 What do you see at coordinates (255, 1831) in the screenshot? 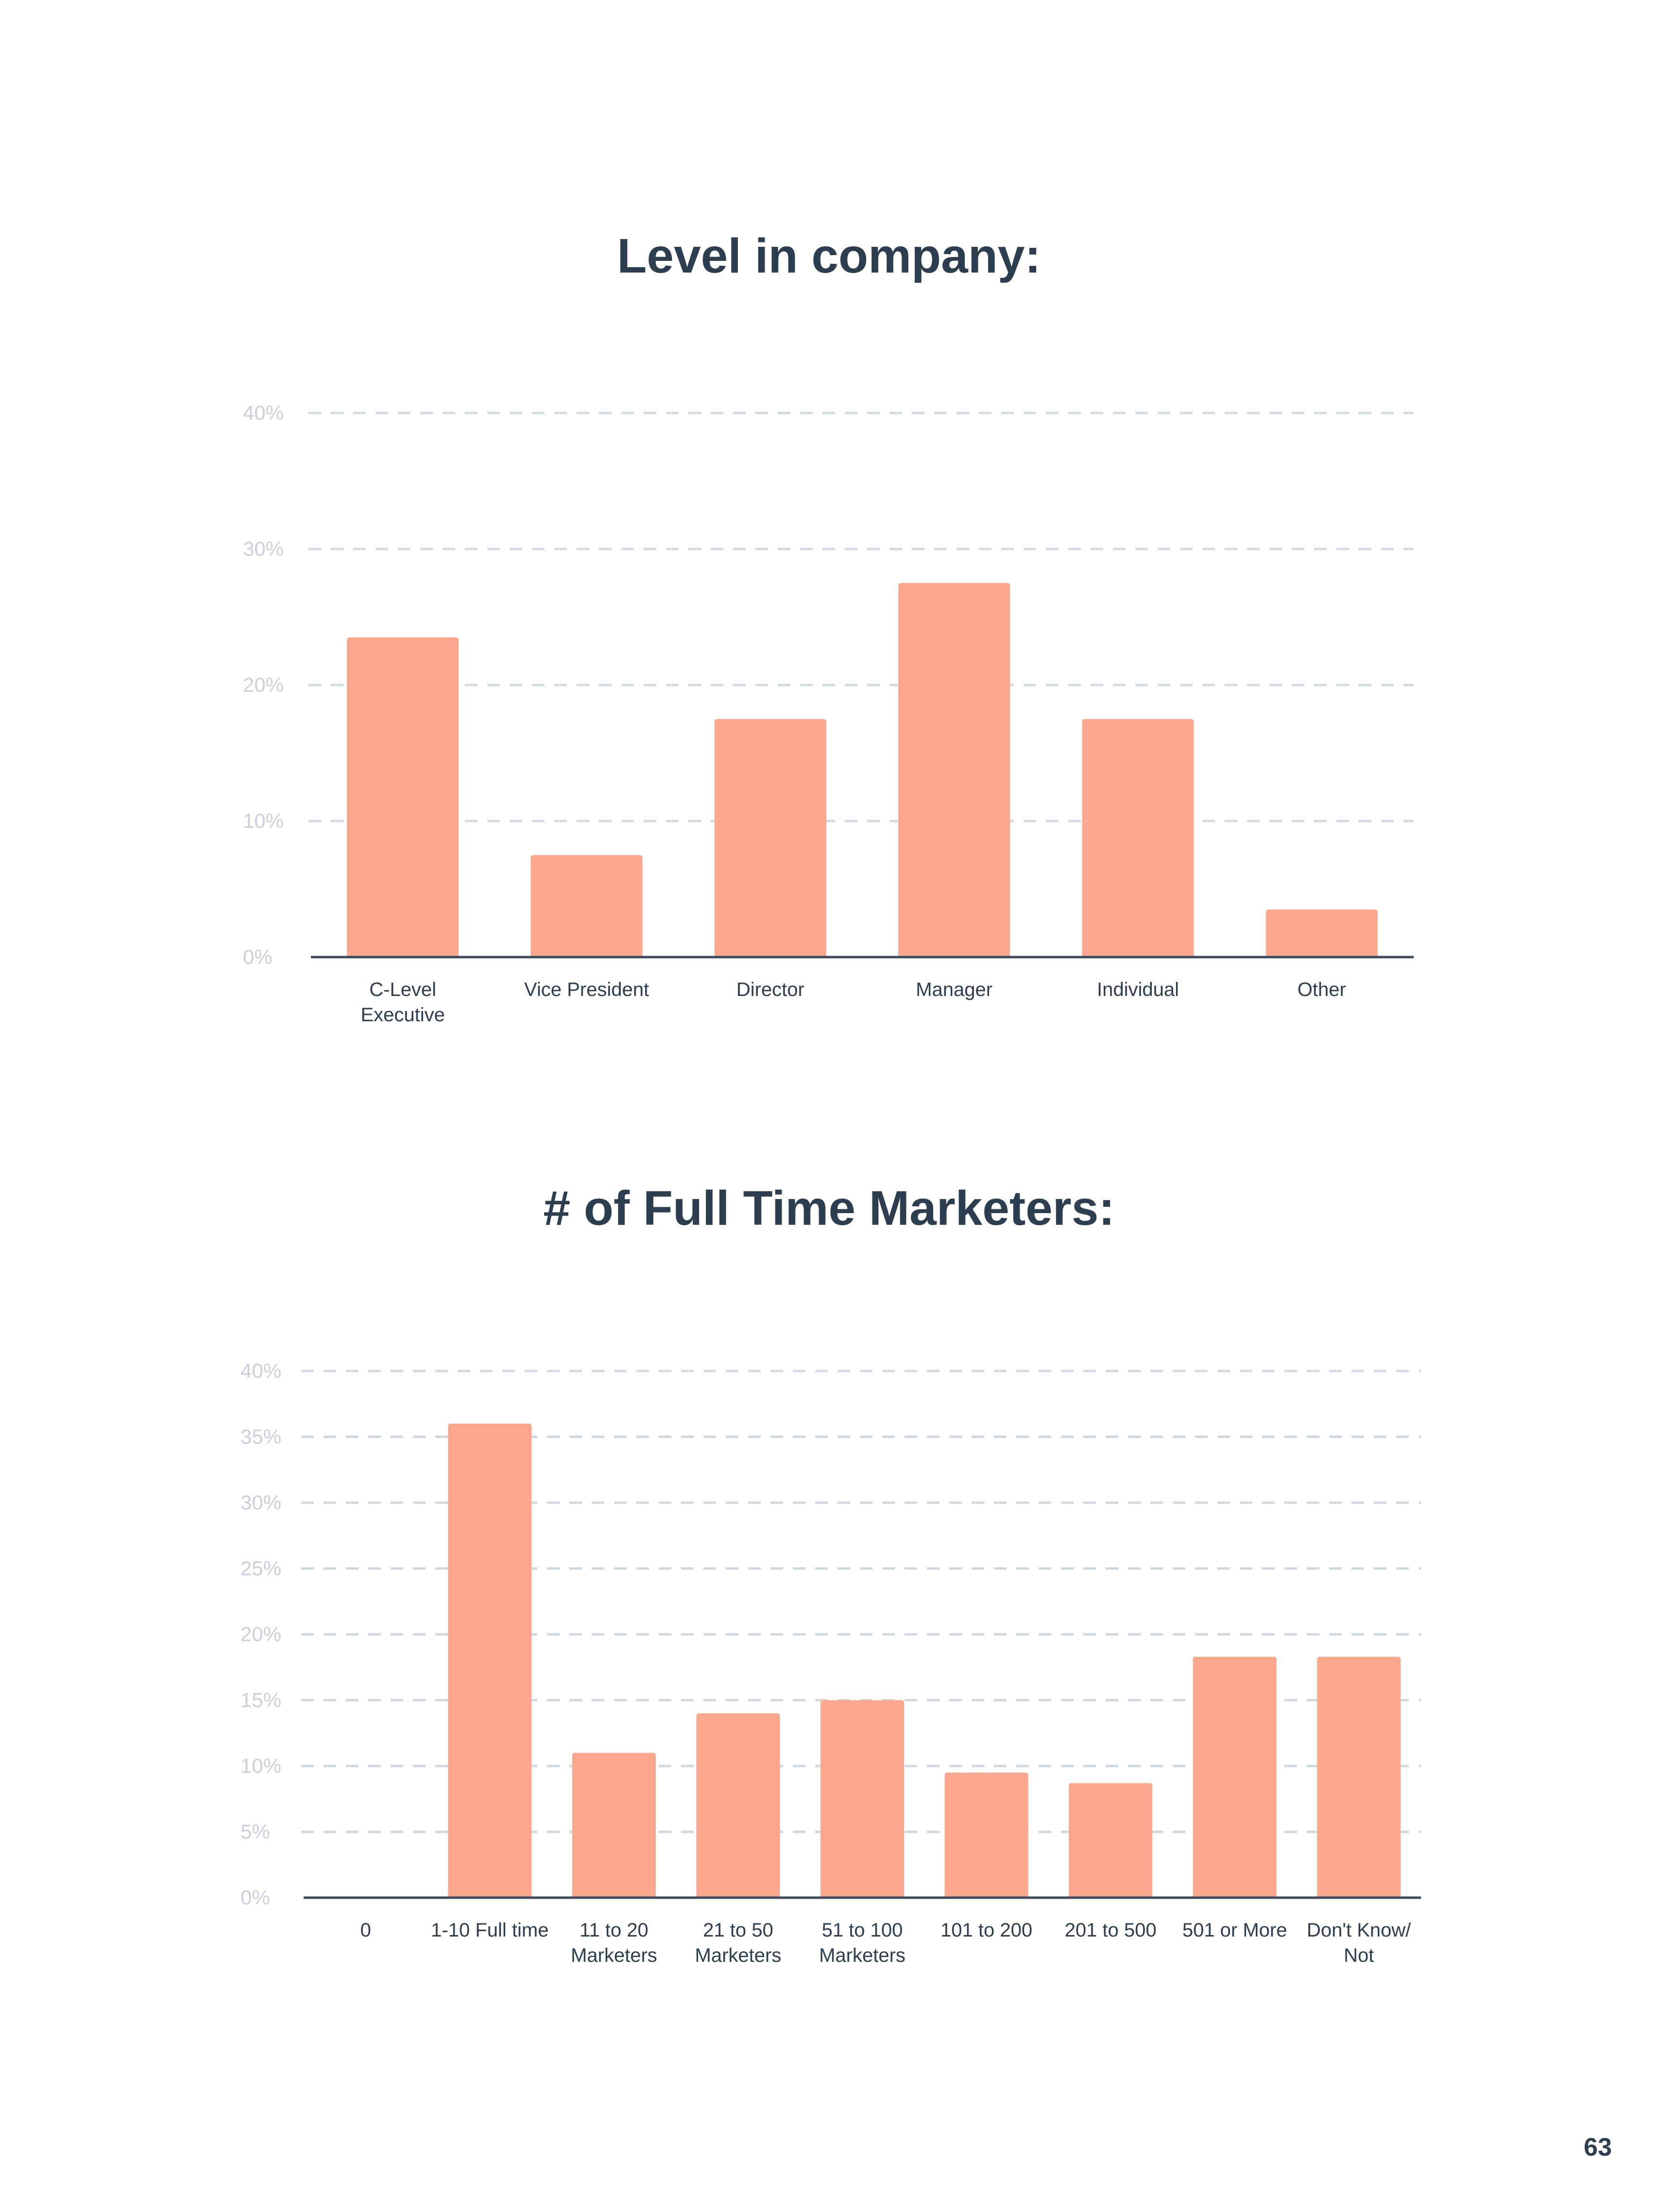
I see `y-tick-label: 5%` at bounding box center [255, 1831].